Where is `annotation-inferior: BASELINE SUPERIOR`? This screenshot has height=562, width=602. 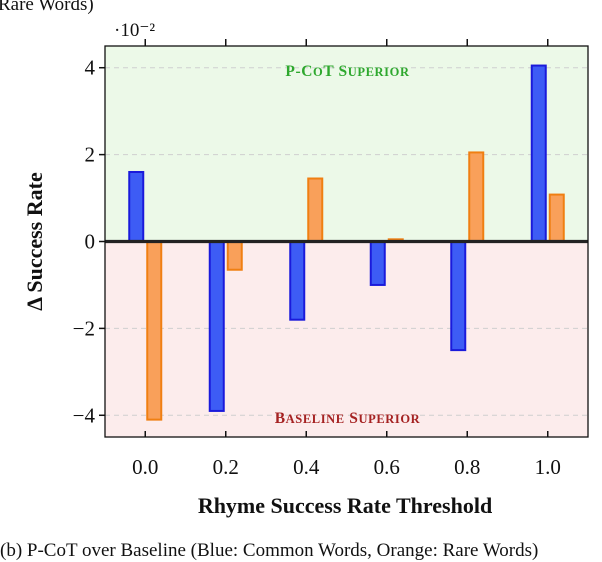 annotation-inferior: BASELINE SUPERIOR is located at coordinates (348, 418).